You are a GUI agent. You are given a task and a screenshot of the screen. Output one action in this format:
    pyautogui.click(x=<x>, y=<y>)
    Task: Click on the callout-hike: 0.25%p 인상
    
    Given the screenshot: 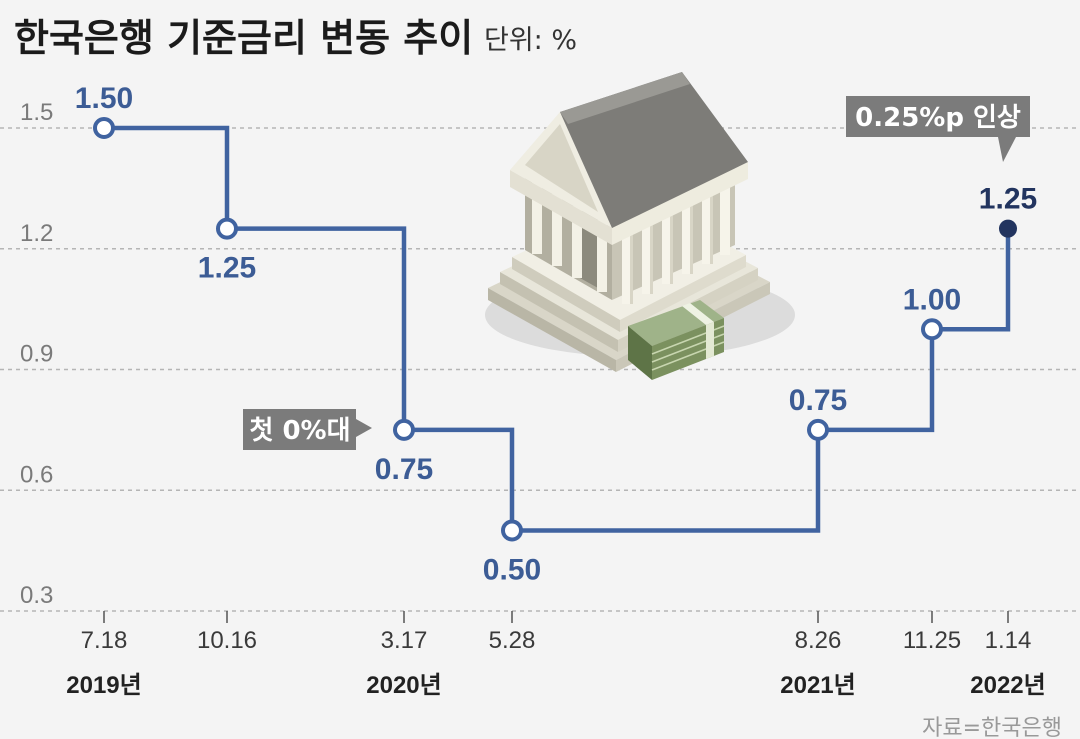 What is the action you would take?
    pyautogui.click(x=938, y=129)
    